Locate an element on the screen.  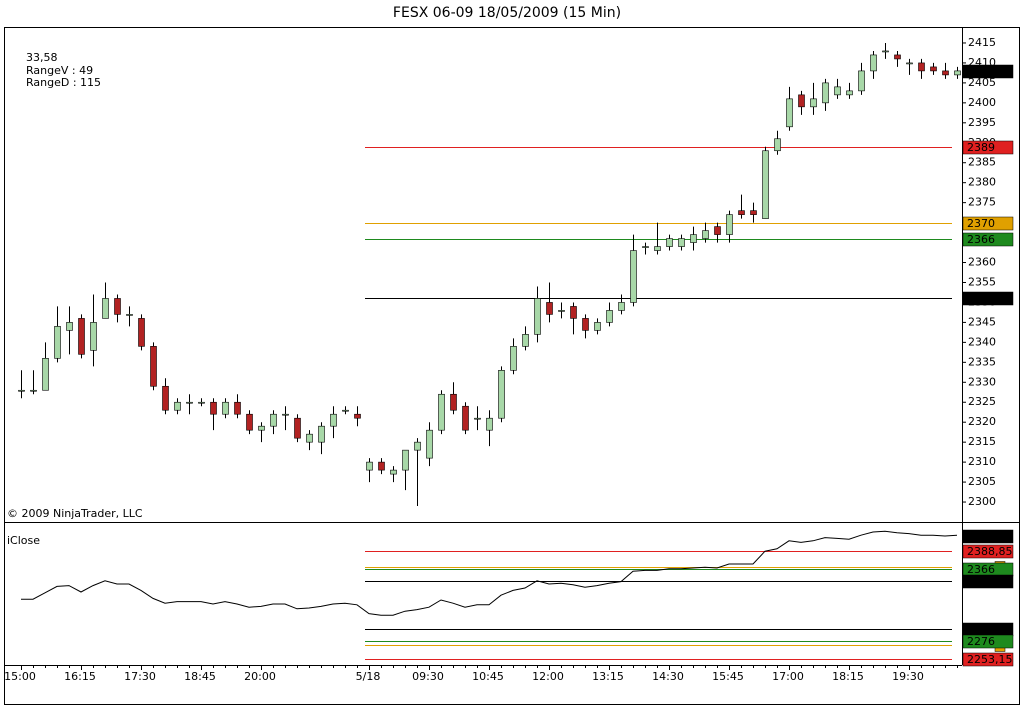
price-label: 2388,85 is located at coordinates (990, 551).